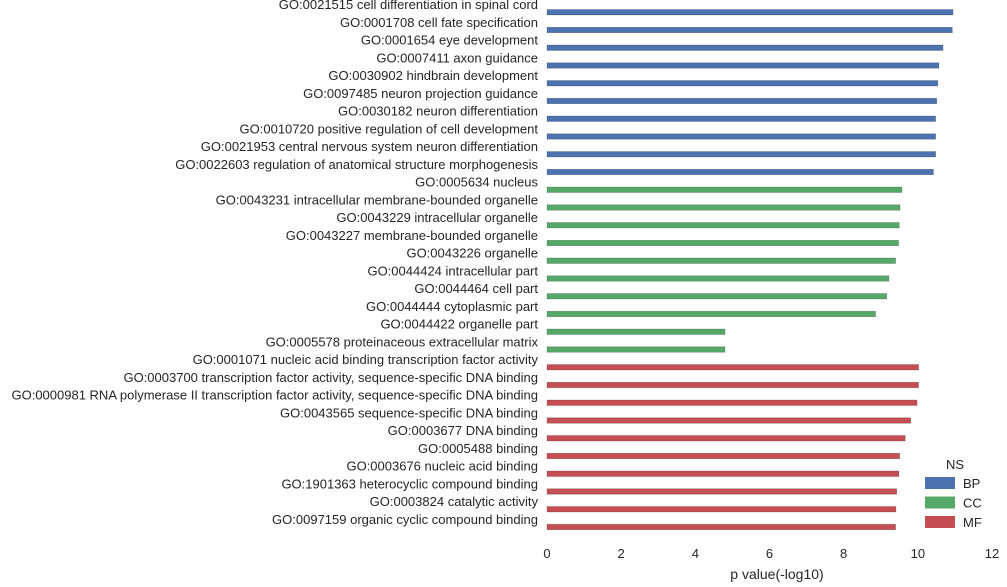 The height and width of the screenshot is (587, 1007). What do you see at coordinates (442, 466) in the screenshot?
I see `category-label: GO:0003676 nucleic acid binding` at bounding box center [442, 466].